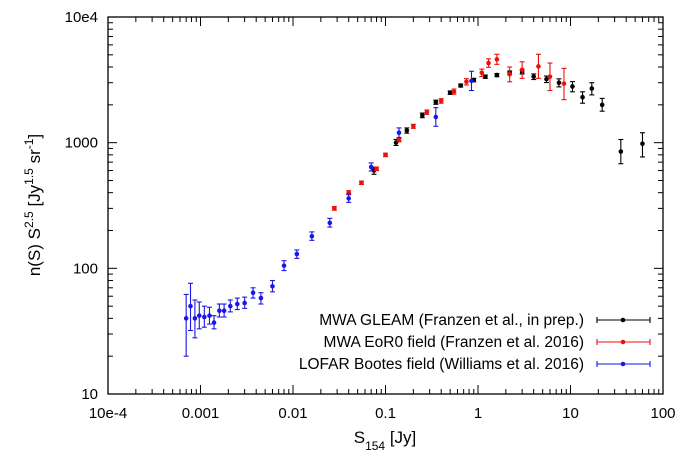 This screenshot has height=460, width=676. What do you see at coordinates (81, 206) in the screenshot?
I see `y-tick-labels: 10 100 1000 10e4` at bounding box center [81, 206].